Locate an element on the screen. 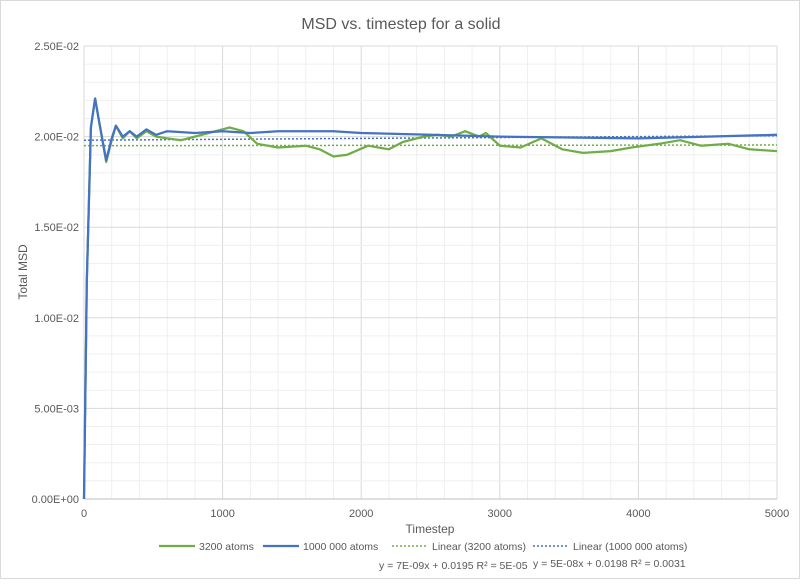 The image size is (800, 585). legend-label: 1000 000 atoms is located at coordinates (340, 547).